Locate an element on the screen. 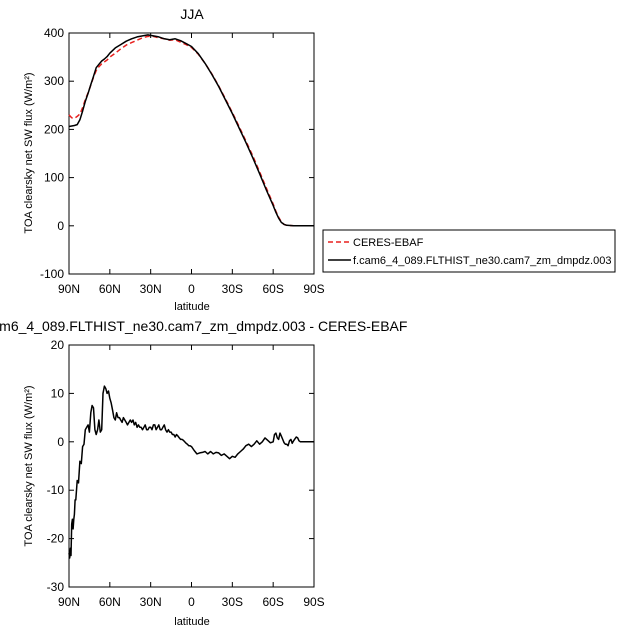 The image size is (633, 631). bottom-y-axis-title: TOA clearsky net SW flux (W/m²) is located at coordinates (29, 465).